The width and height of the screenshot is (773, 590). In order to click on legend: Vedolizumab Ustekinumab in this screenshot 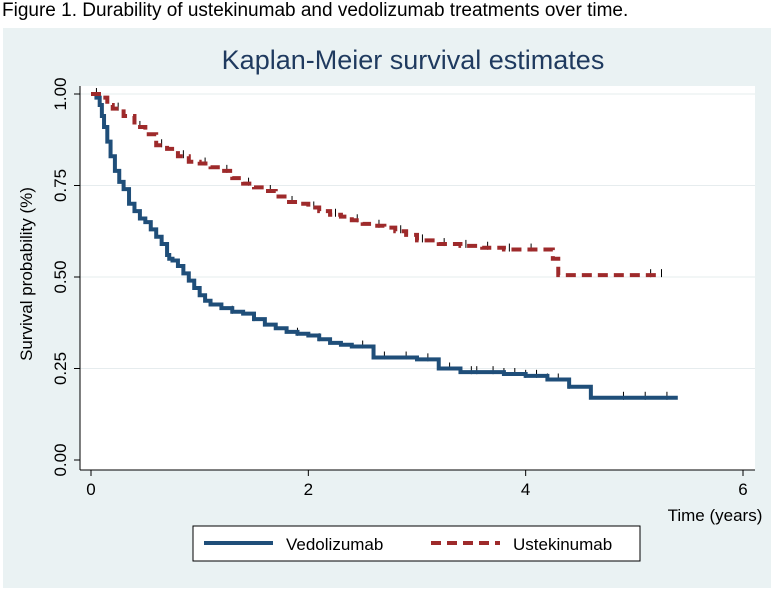, I will do `click(416, 543)`.